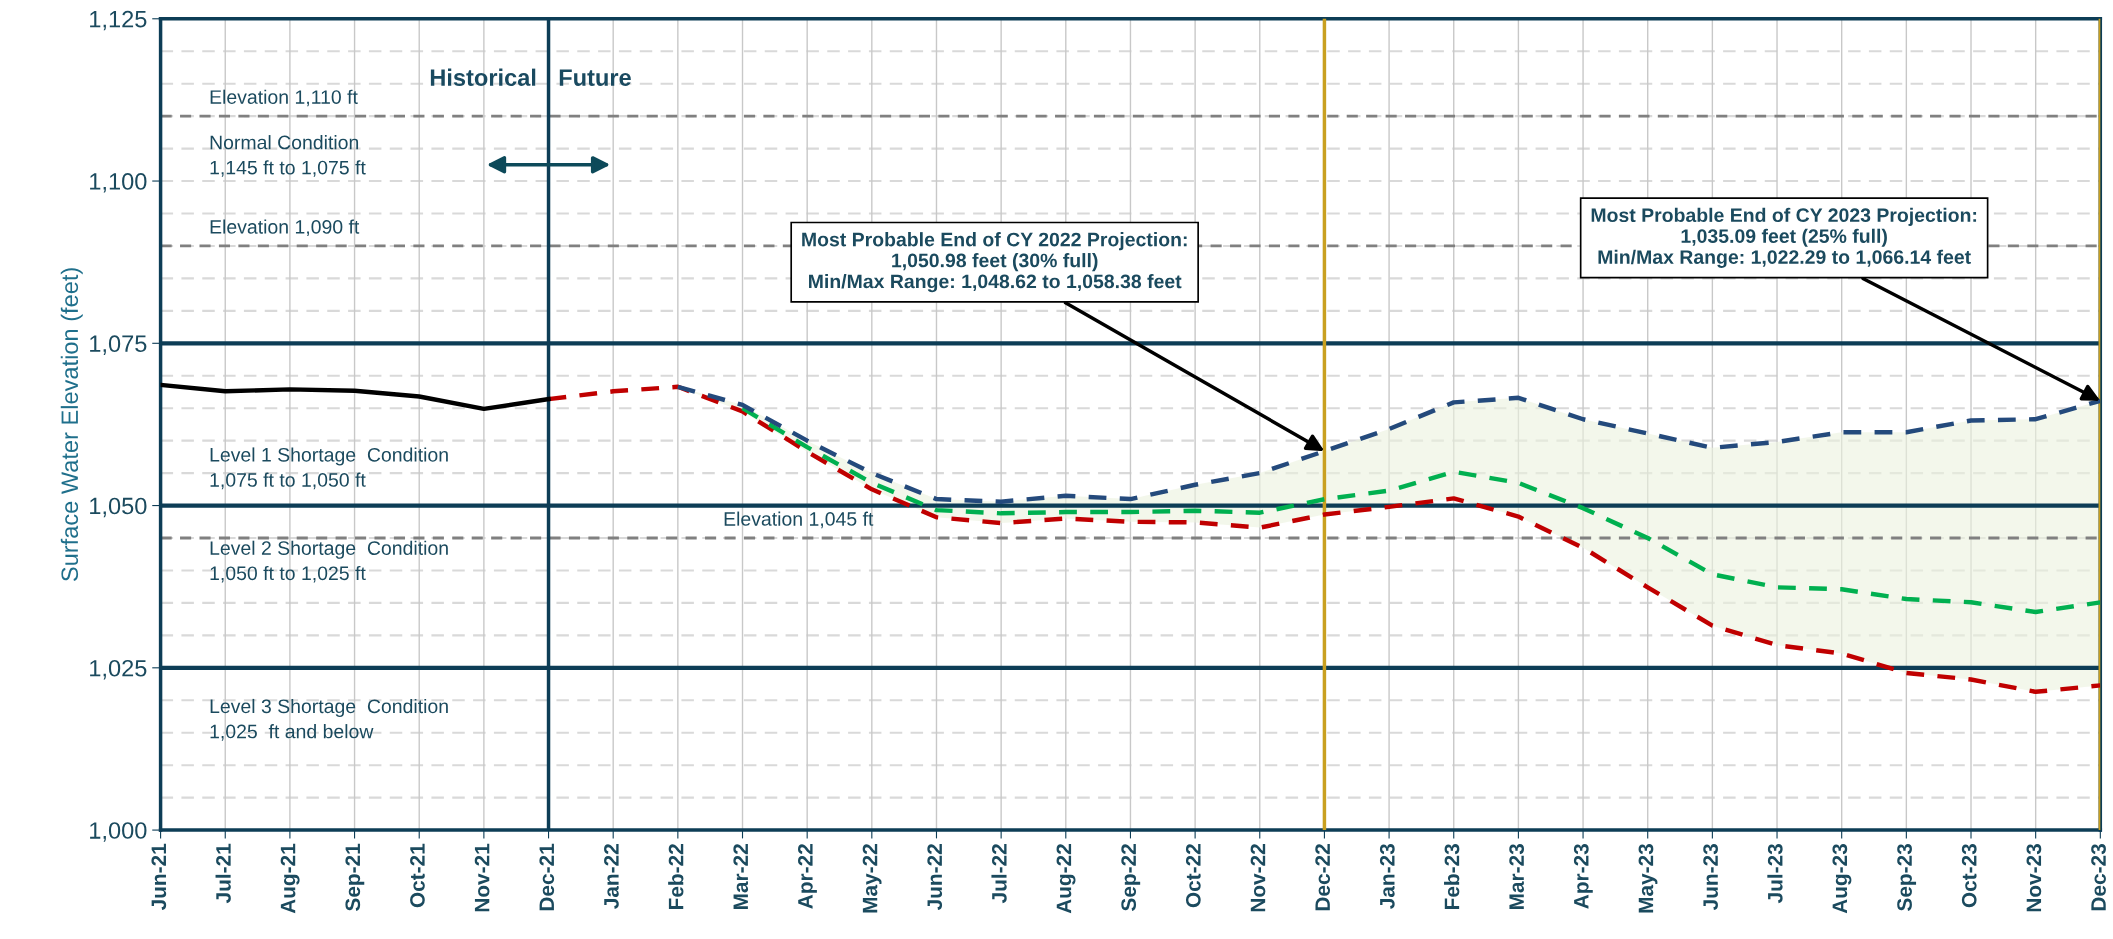 The width and height of the screenshot is (2113, 939). Describe the element at coordinates (1258, 878) in the screenshot. I see `x-tick-label: Nov-22` at that location.